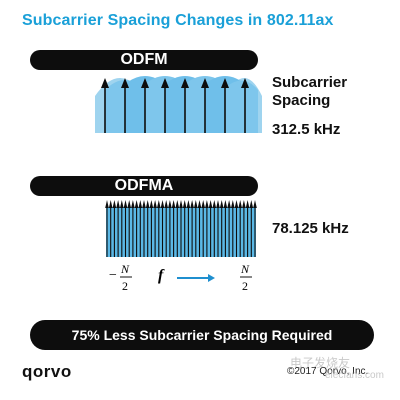 The image size is (400, 400). Describe the element at coordinates (245, 269) in the screenshot. I see `right-numerator: N` at that location.